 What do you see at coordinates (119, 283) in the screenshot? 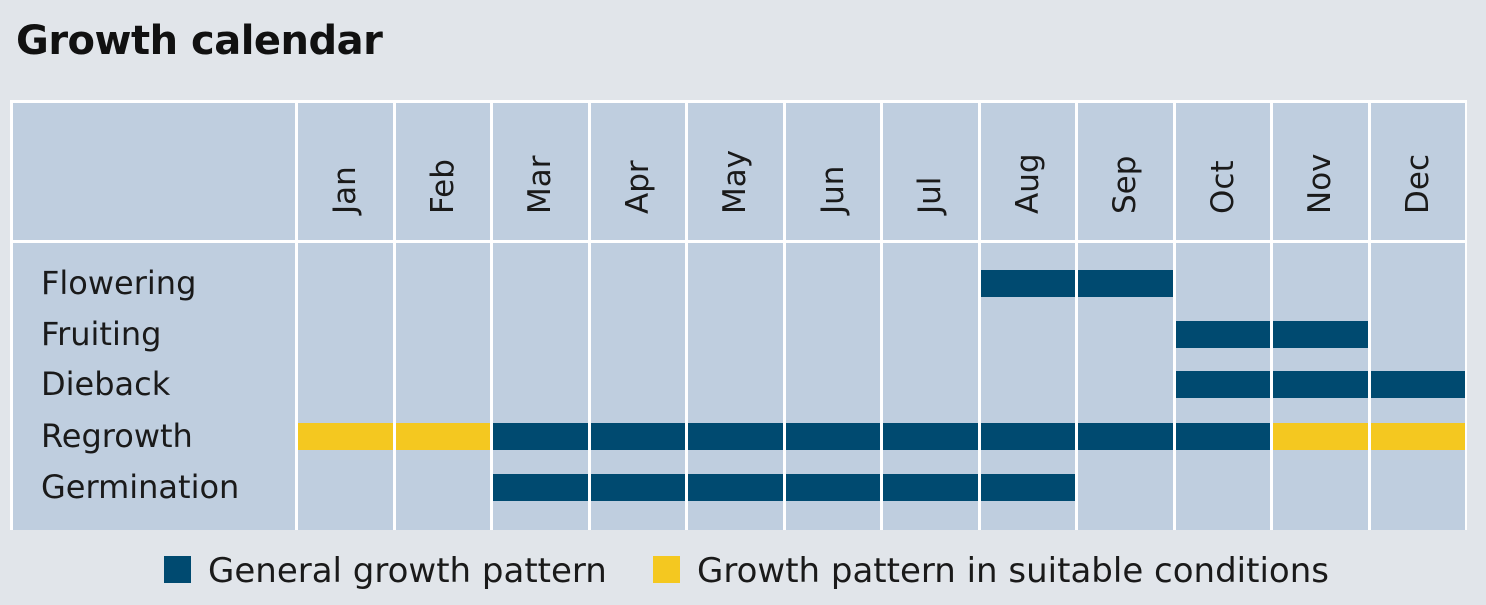
I see `stage-label: Flowering` at bounding box center [119, 283].